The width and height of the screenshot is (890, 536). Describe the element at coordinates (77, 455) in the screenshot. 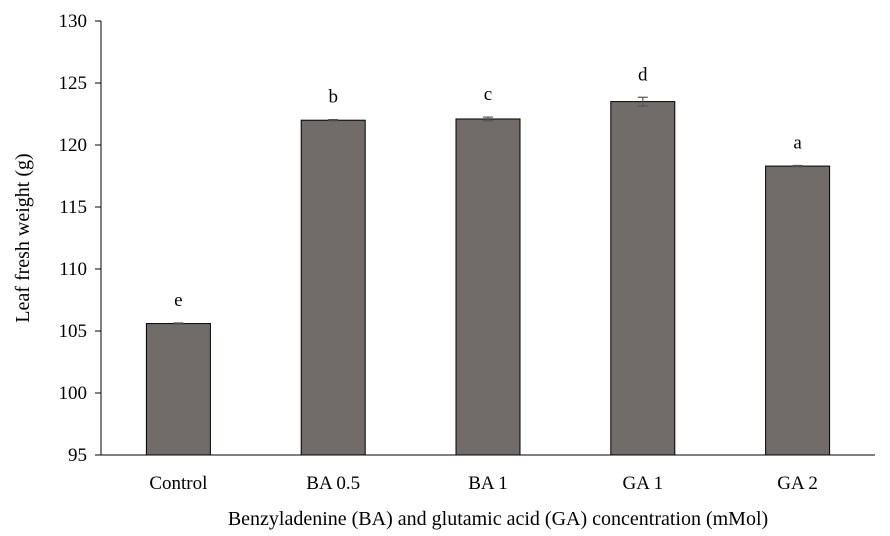

I see `y-tick-label: 95` at that location.